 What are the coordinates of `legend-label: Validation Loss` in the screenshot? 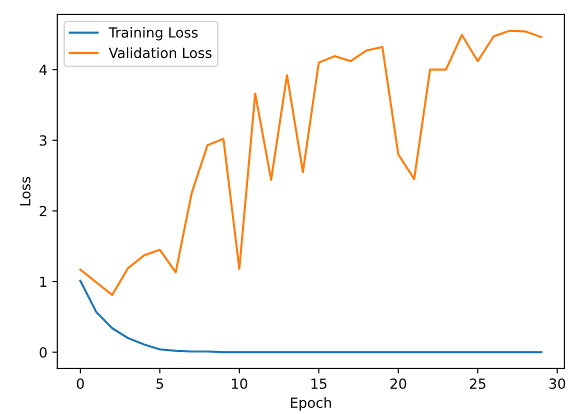 It's located at (160, 52).